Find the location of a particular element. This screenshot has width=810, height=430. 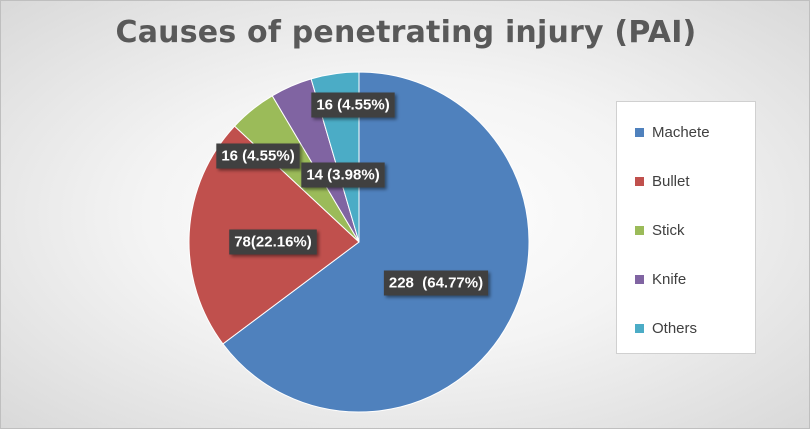

data-label-knife: 14 (3.98%) is located at coordinates (343, 175).